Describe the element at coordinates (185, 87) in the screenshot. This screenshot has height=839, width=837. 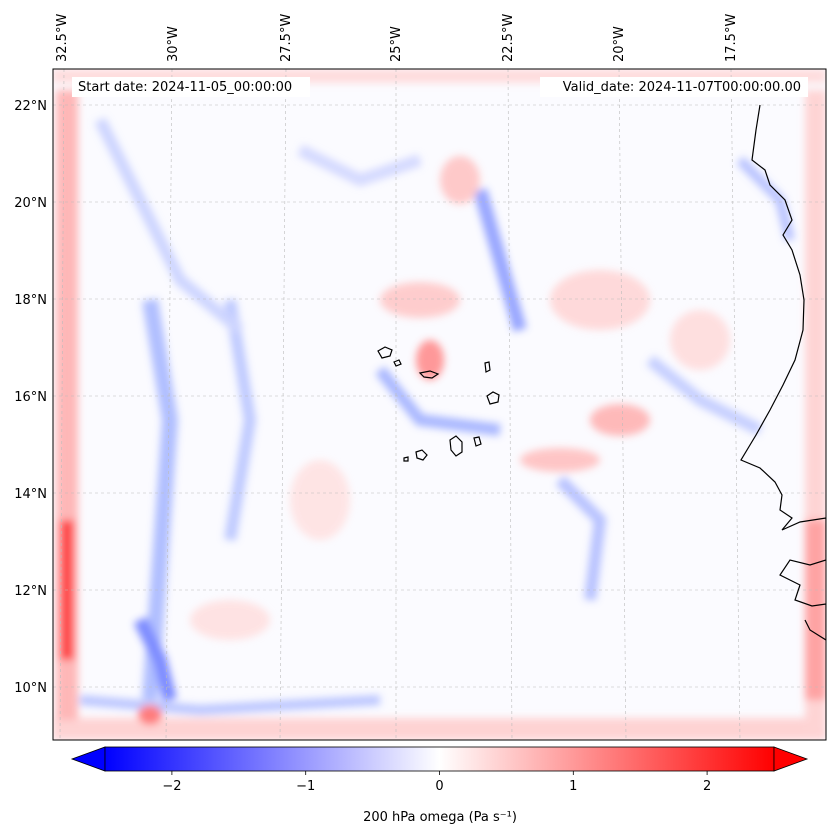
I see `start-date-label: Start date: 2024-11-05_00:00:00` at that location.